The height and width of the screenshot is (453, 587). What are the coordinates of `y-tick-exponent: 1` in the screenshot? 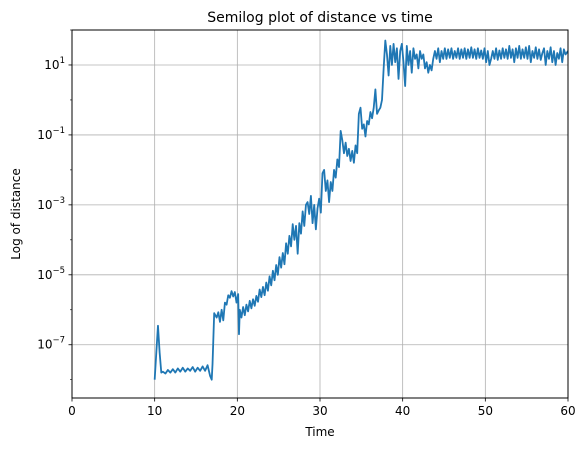 It's located at (62, 61).